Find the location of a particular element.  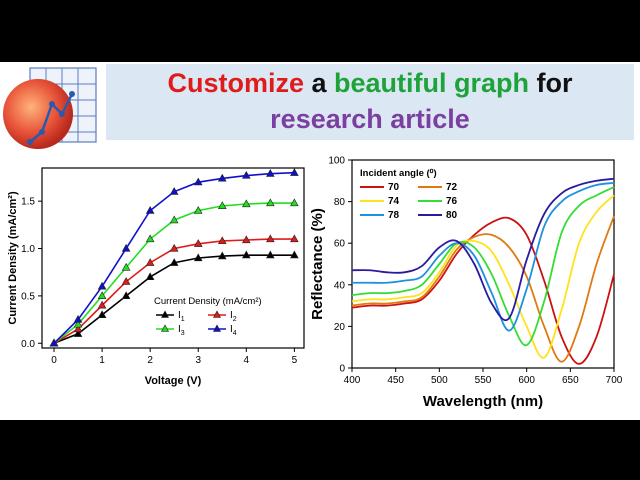

y-tick-label: 80 is located at coordinates (340, 202).